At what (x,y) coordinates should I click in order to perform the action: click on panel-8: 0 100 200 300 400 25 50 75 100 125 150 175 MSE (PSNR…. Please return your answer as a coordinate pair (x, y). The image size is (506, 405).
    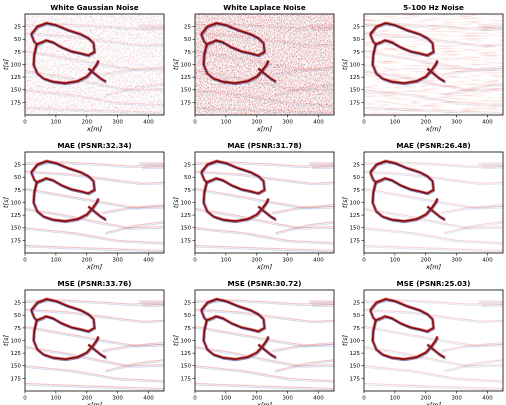
    Looking at the image, I should click on (253, 342).